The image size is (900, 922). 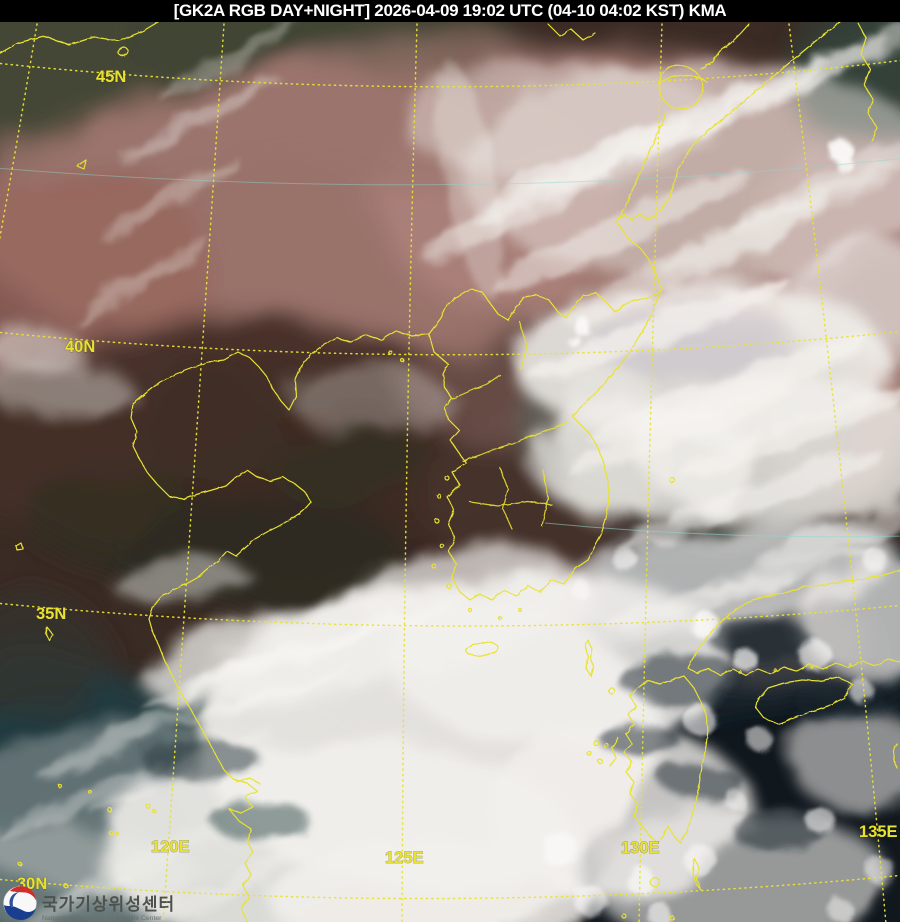 What do you see at coordinates (650, 472) in the screenshot?
I see `gridline-130e` at bounding box center [650, 472].